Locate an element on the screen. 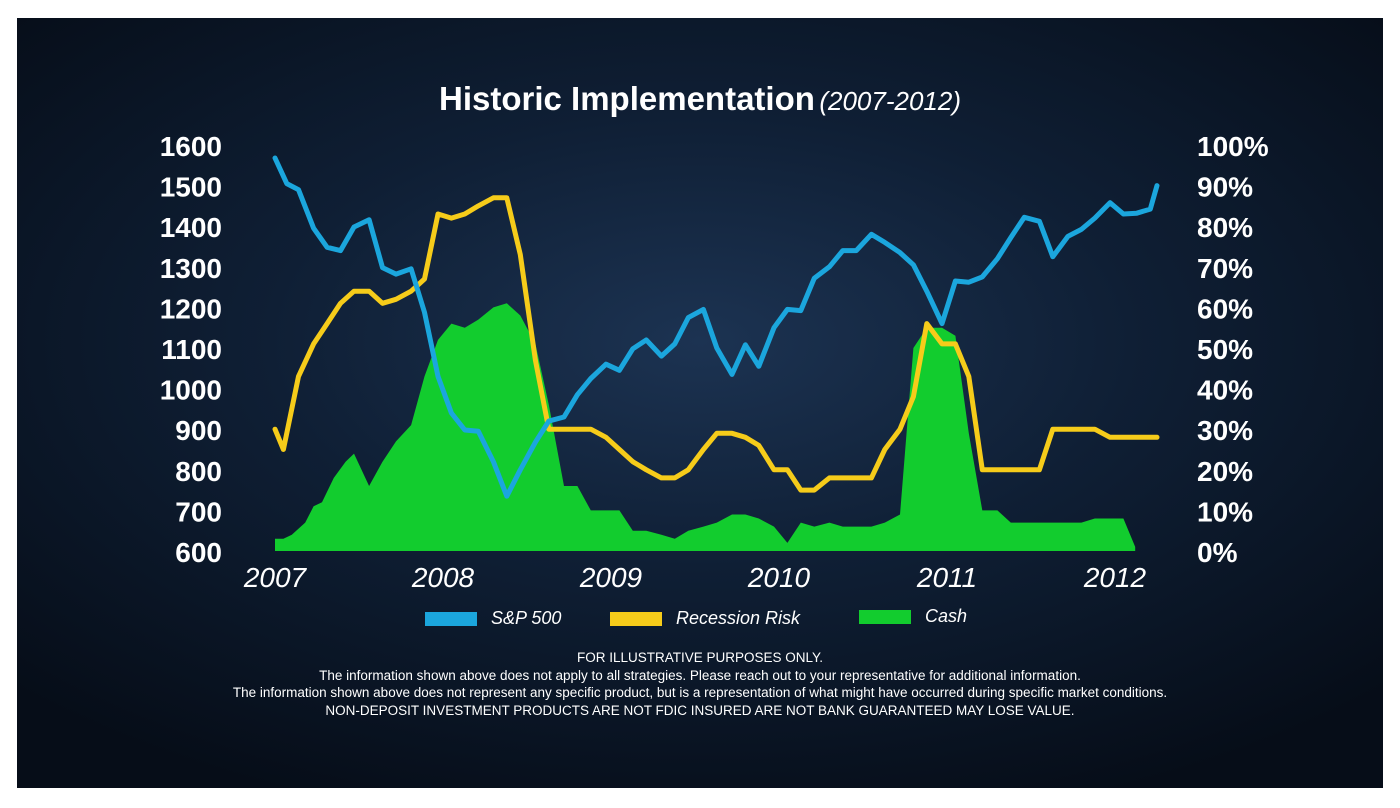 The width and height of the screenshot is (1400, 808). x-axis-ticks: 2007 2008 2009 2010 2011 2012 is located at coordinates (695, 577).